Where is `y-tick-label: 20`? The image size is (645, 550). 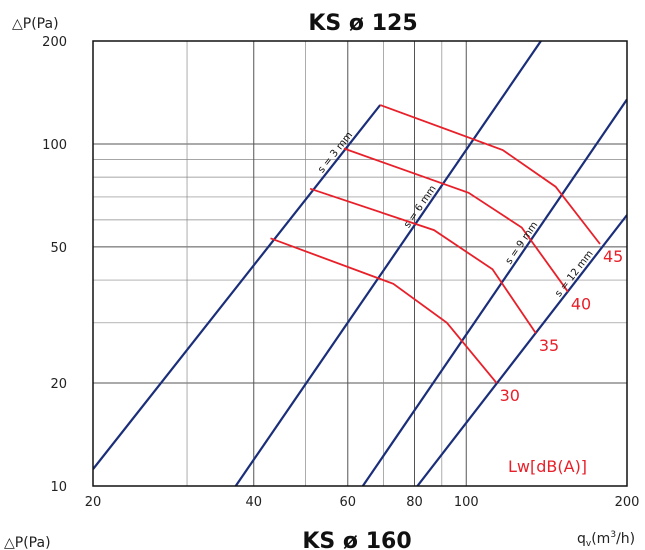 y-tick-label: 20 is located at coordinates (58, 384).